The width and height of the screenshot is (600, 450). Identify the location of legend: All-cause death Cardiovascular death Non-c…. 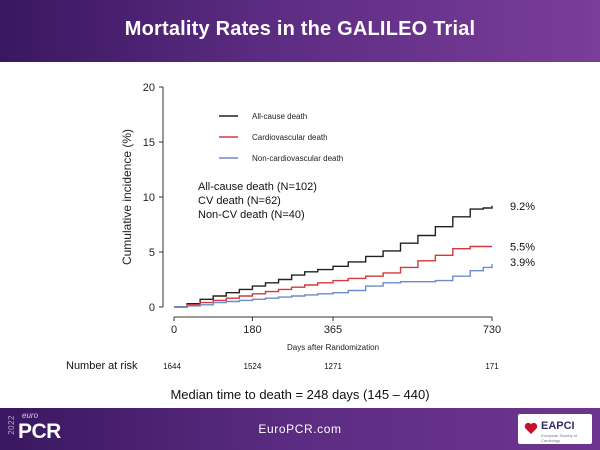
(281, 137).